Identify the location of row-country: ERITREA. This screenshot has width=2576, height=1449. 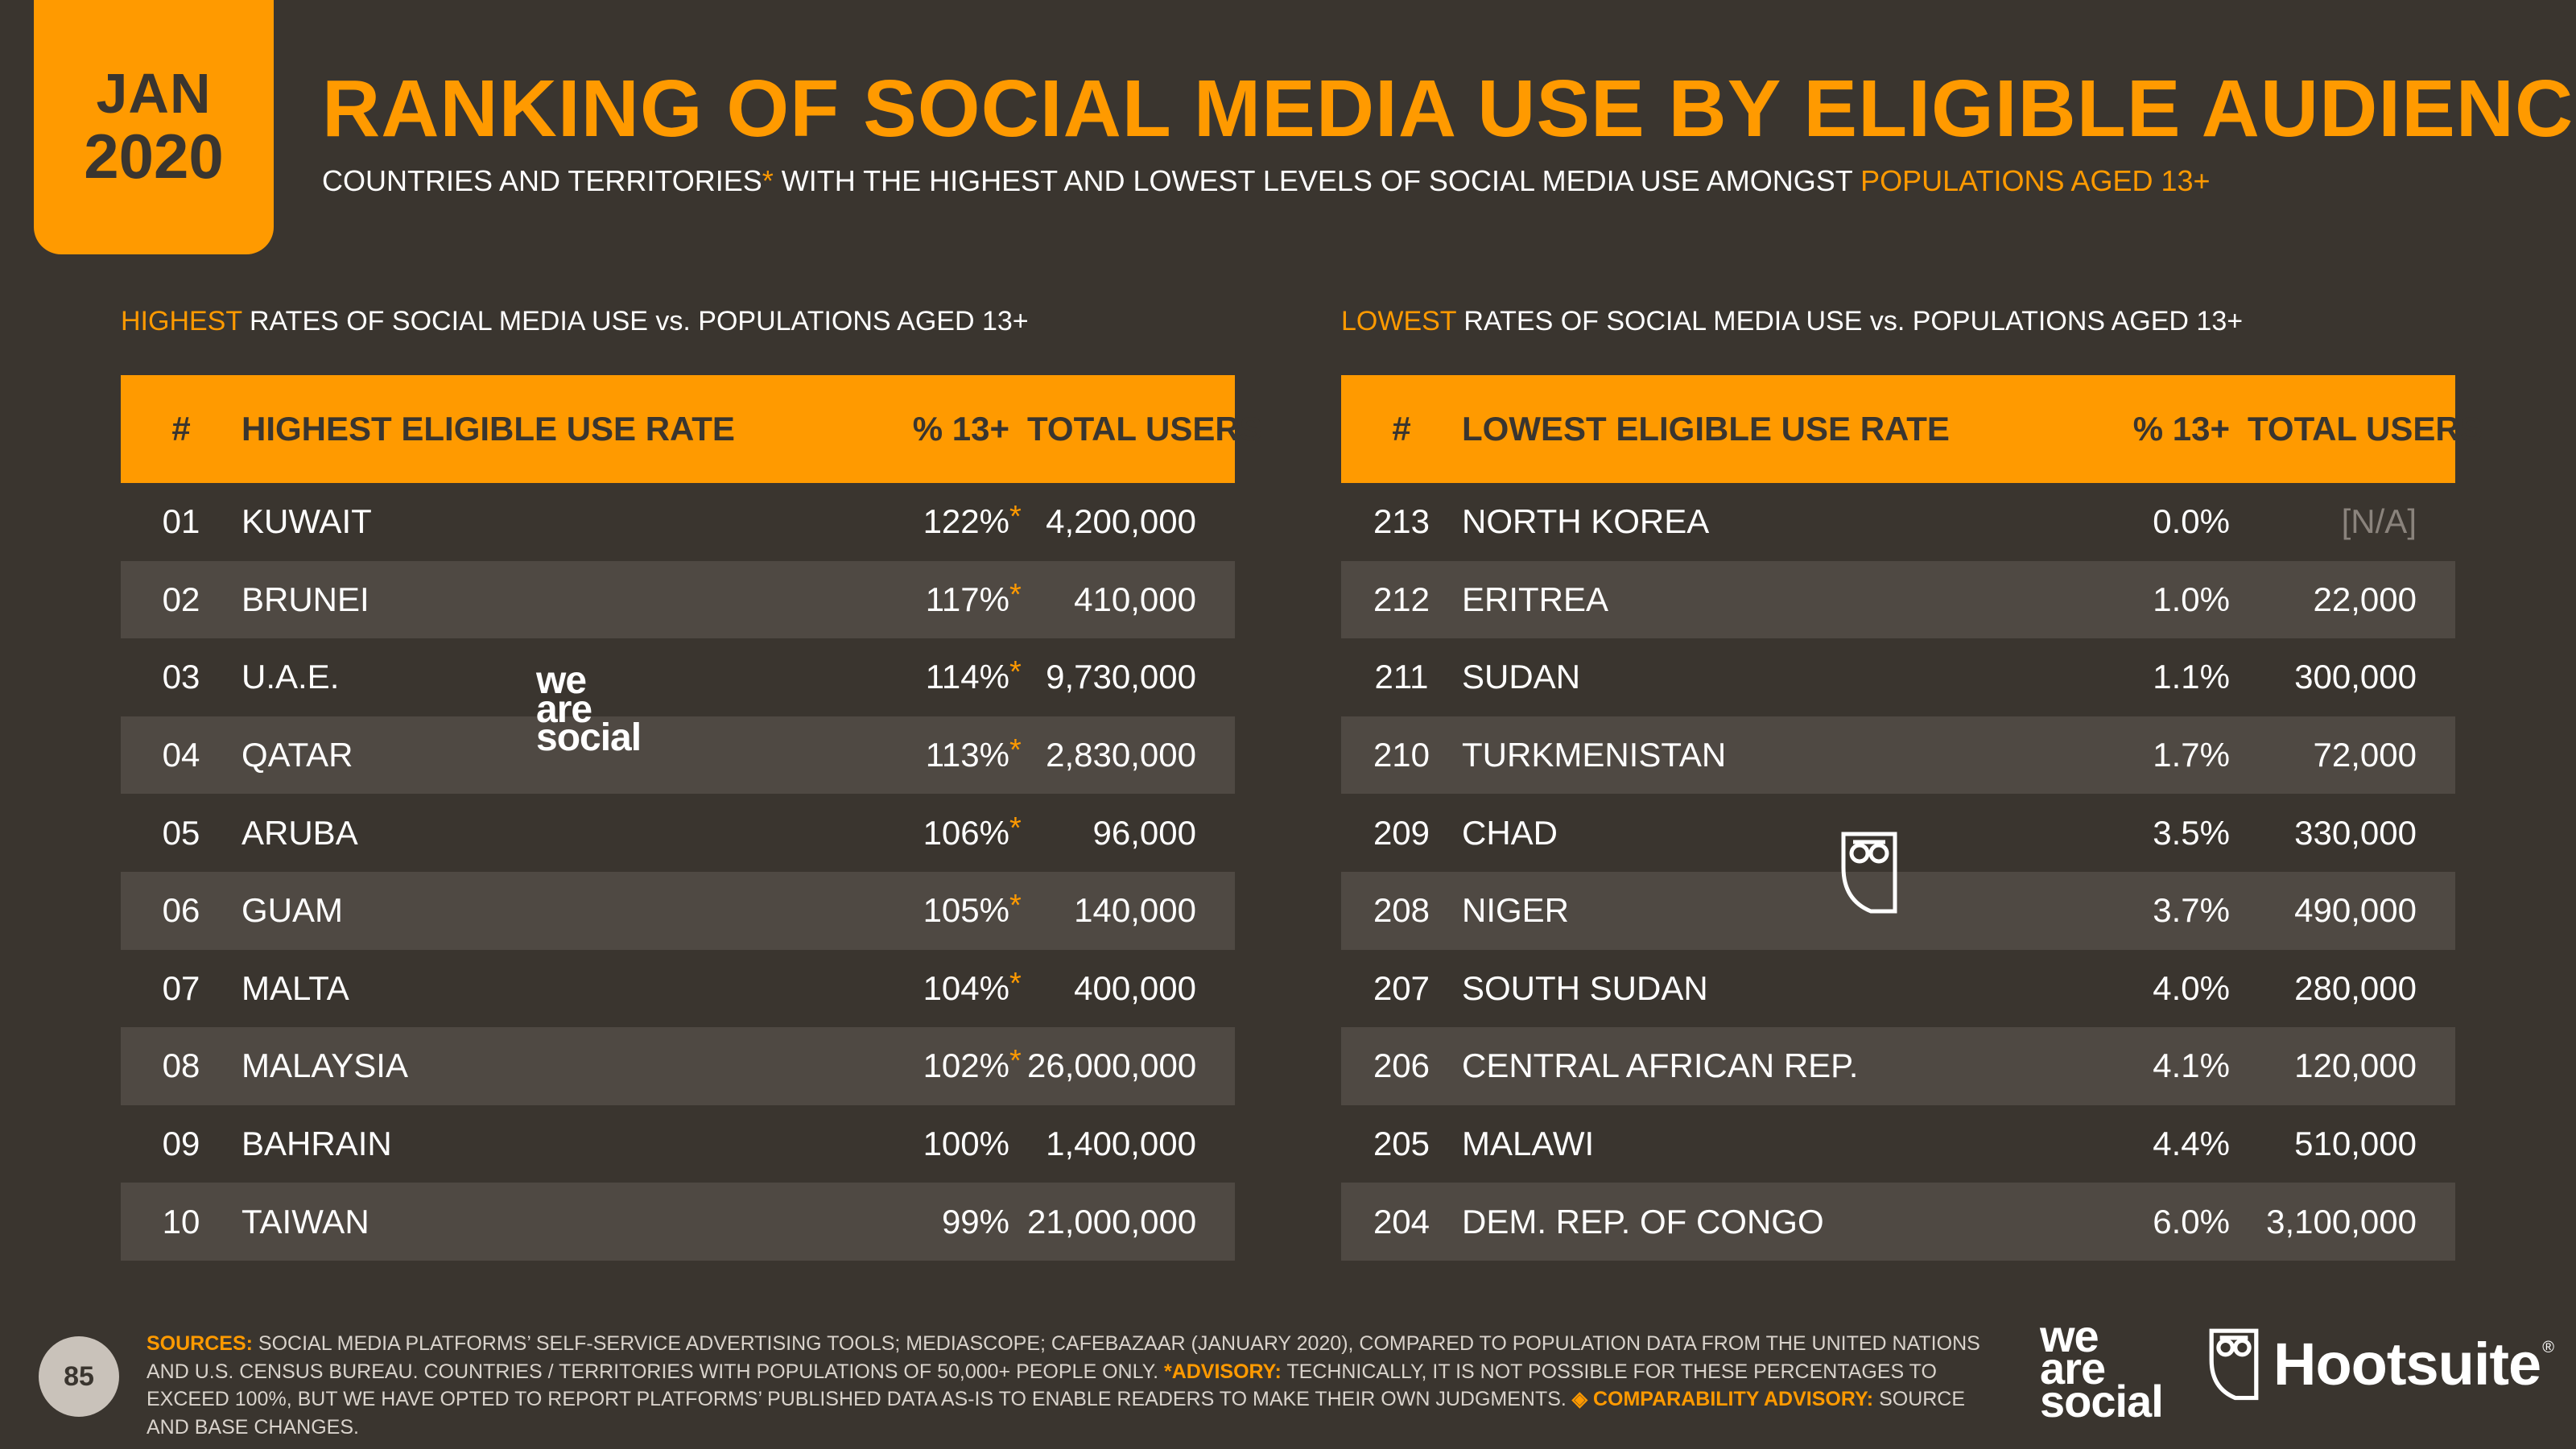
(1535, 599).